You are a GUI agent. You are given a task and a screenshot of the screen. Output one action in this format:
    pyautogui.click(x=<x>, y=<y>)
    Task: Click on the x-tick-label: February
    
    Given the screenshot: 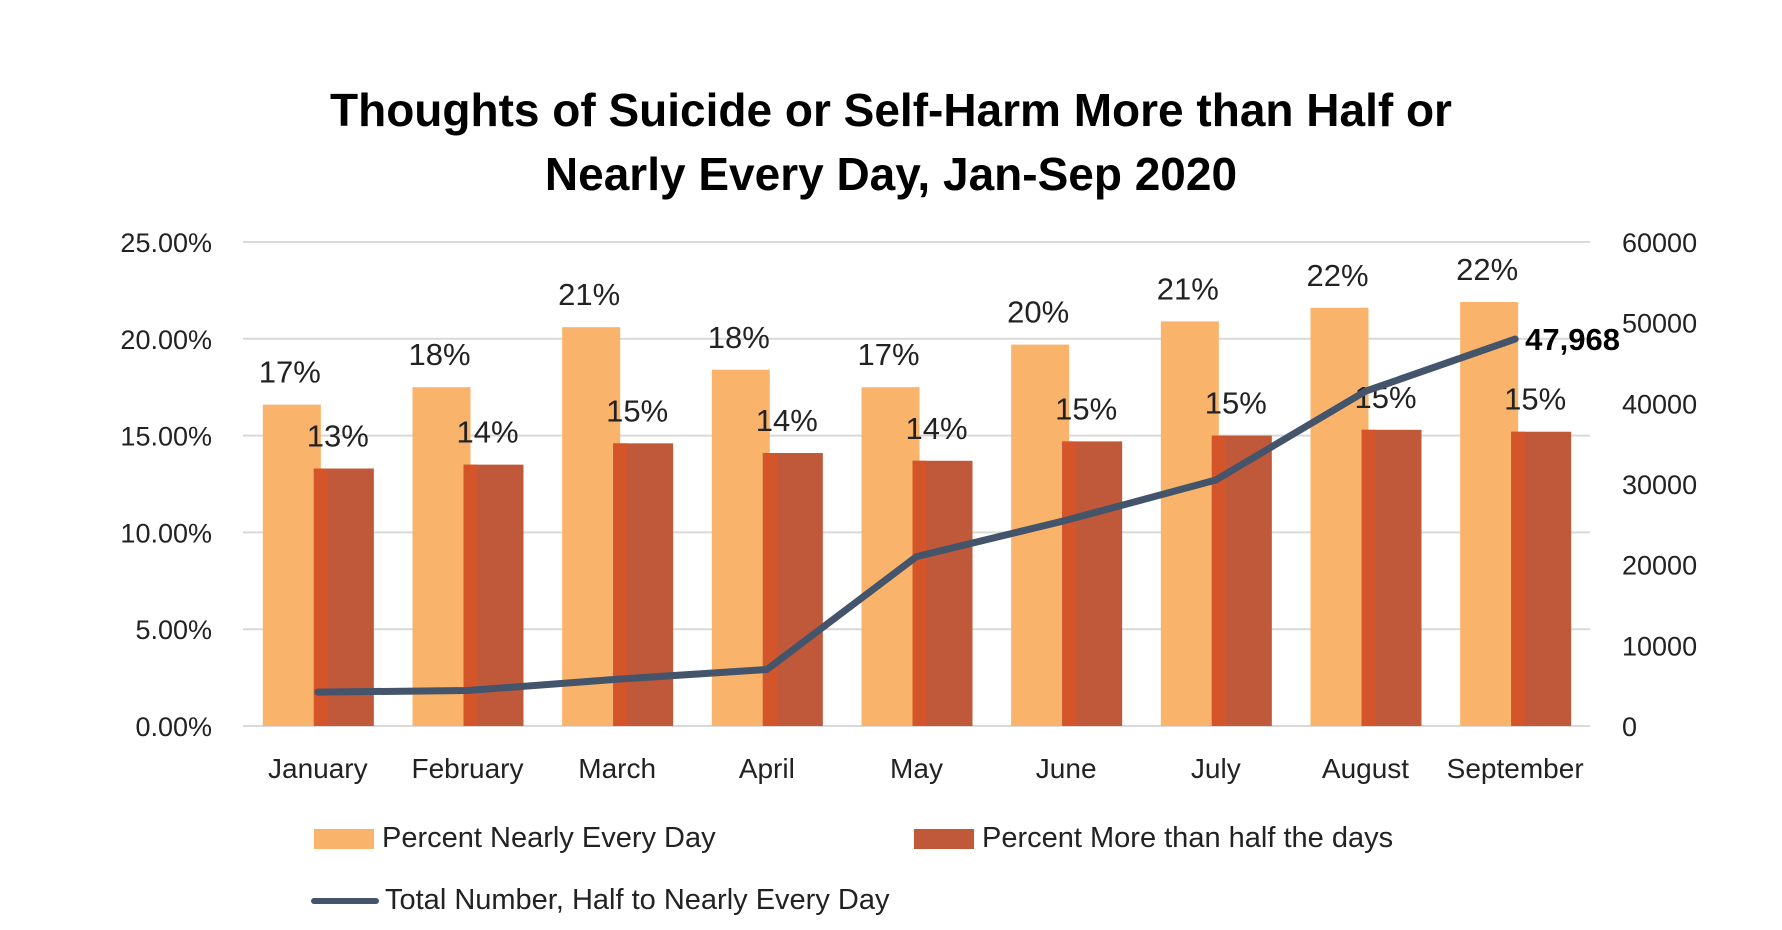 What is the action you would take?
    pyautogui.click(x=467, y=768)
    